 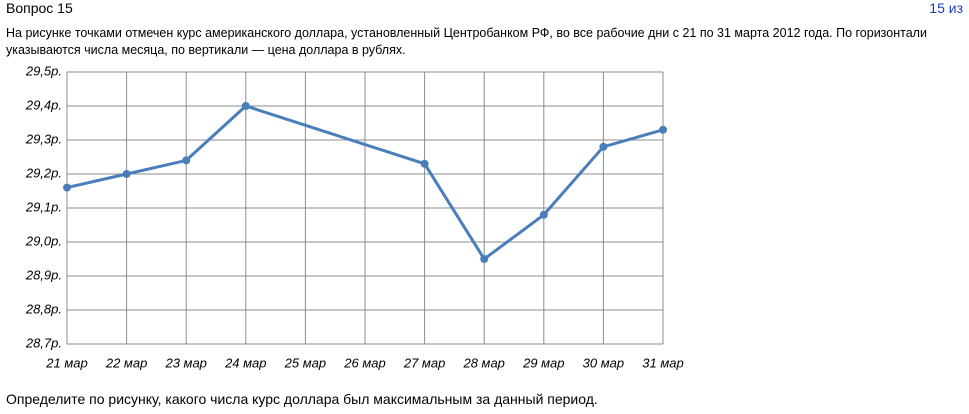 What do you see at coordinates (43, 274) in the screenshot?
I see `y-tick-label: 28,9р.` at bounding box center [43, 274].